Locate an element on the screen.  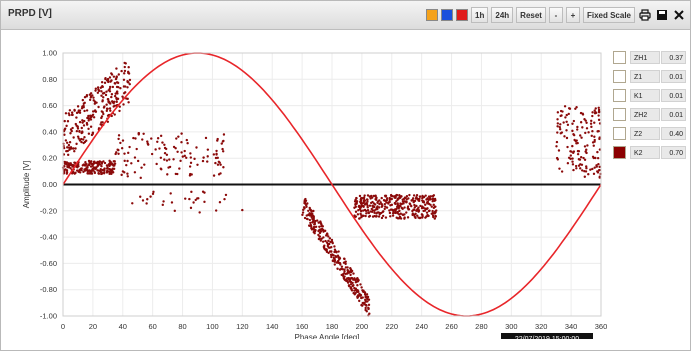
legend-item: Z2 0.40 is located at coordinates (650, 134).